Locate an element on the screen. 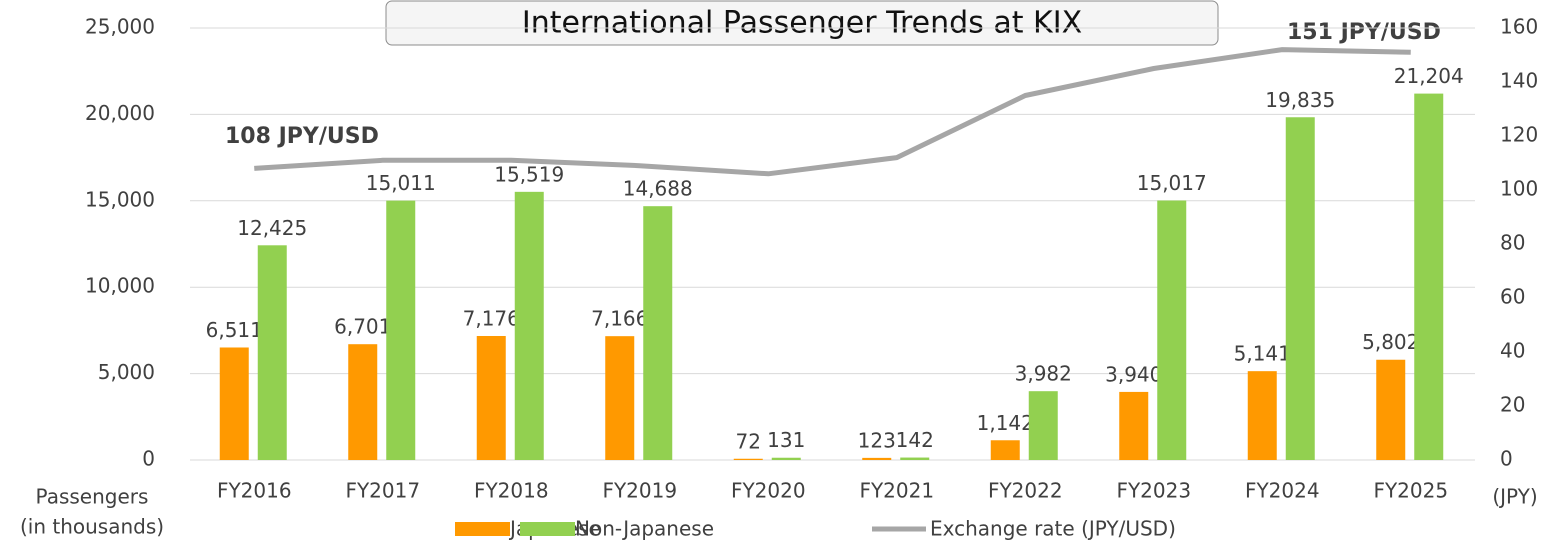 This screenshot has height=548, width=1546. data-label: 14,688 is located at coordinates (658, 189).